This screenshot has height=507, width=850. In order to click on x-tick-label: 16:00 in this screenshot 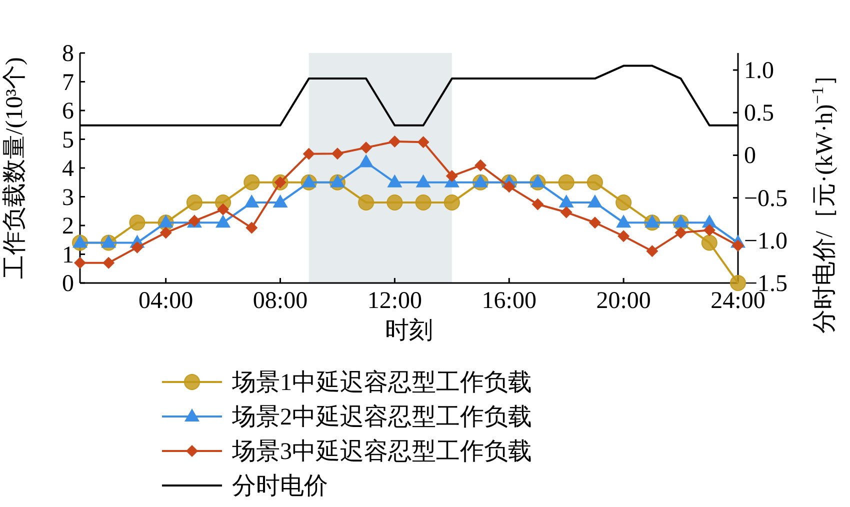, I will do `click(509, 301)`.